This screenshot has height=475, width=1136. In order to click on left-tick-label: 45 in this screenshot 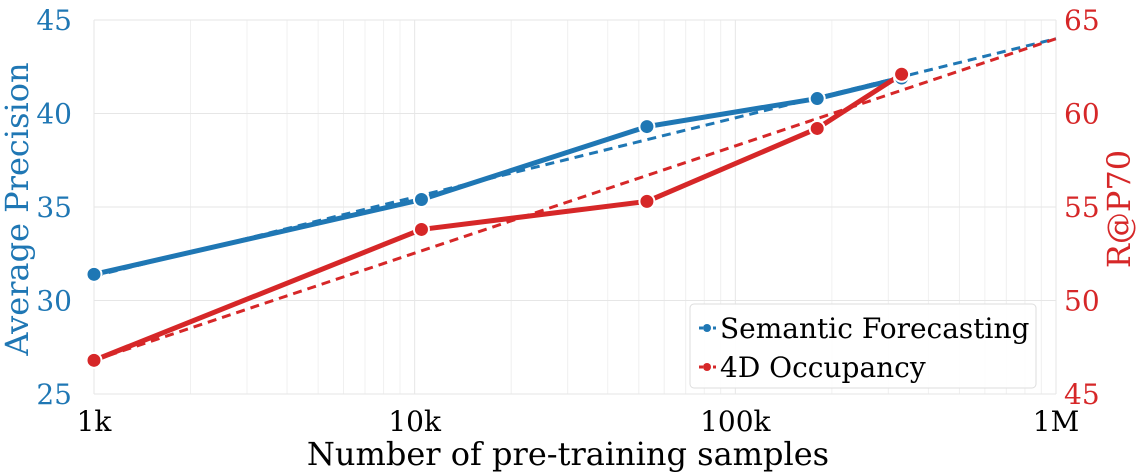, I will do `click(54, 20)`.